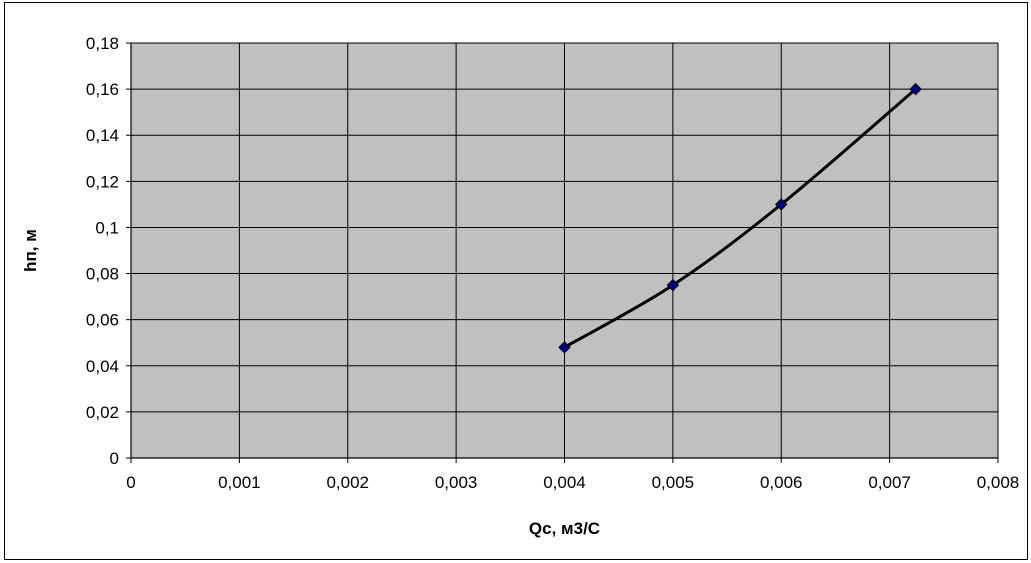  I want to click on x-tick-label: 0,005, so click(673, 482).